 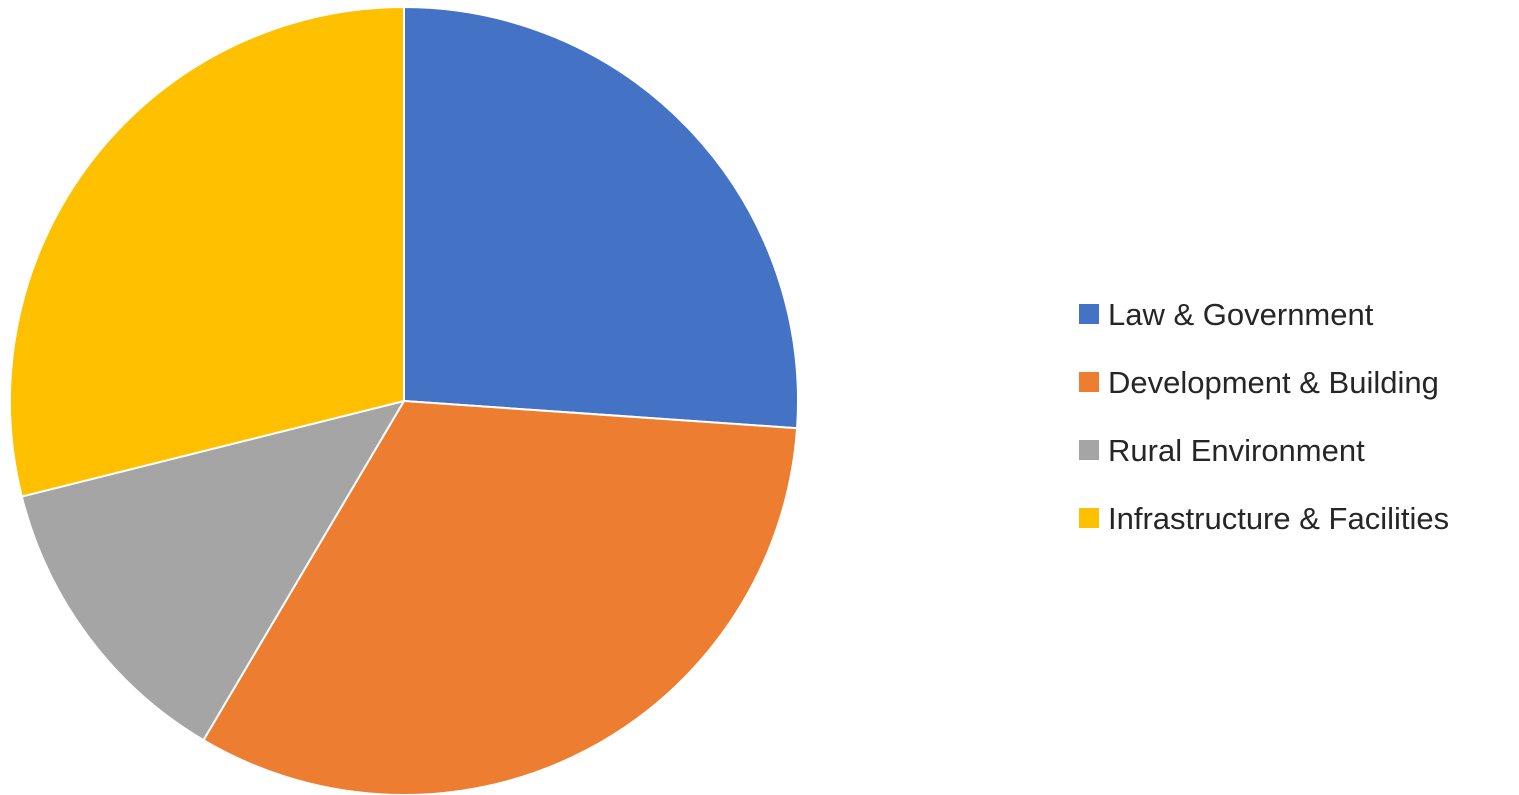 I want to click on legend-item-infrastructure-facilities: Infrastructure & Facilities, so click(x=1294, y=518).